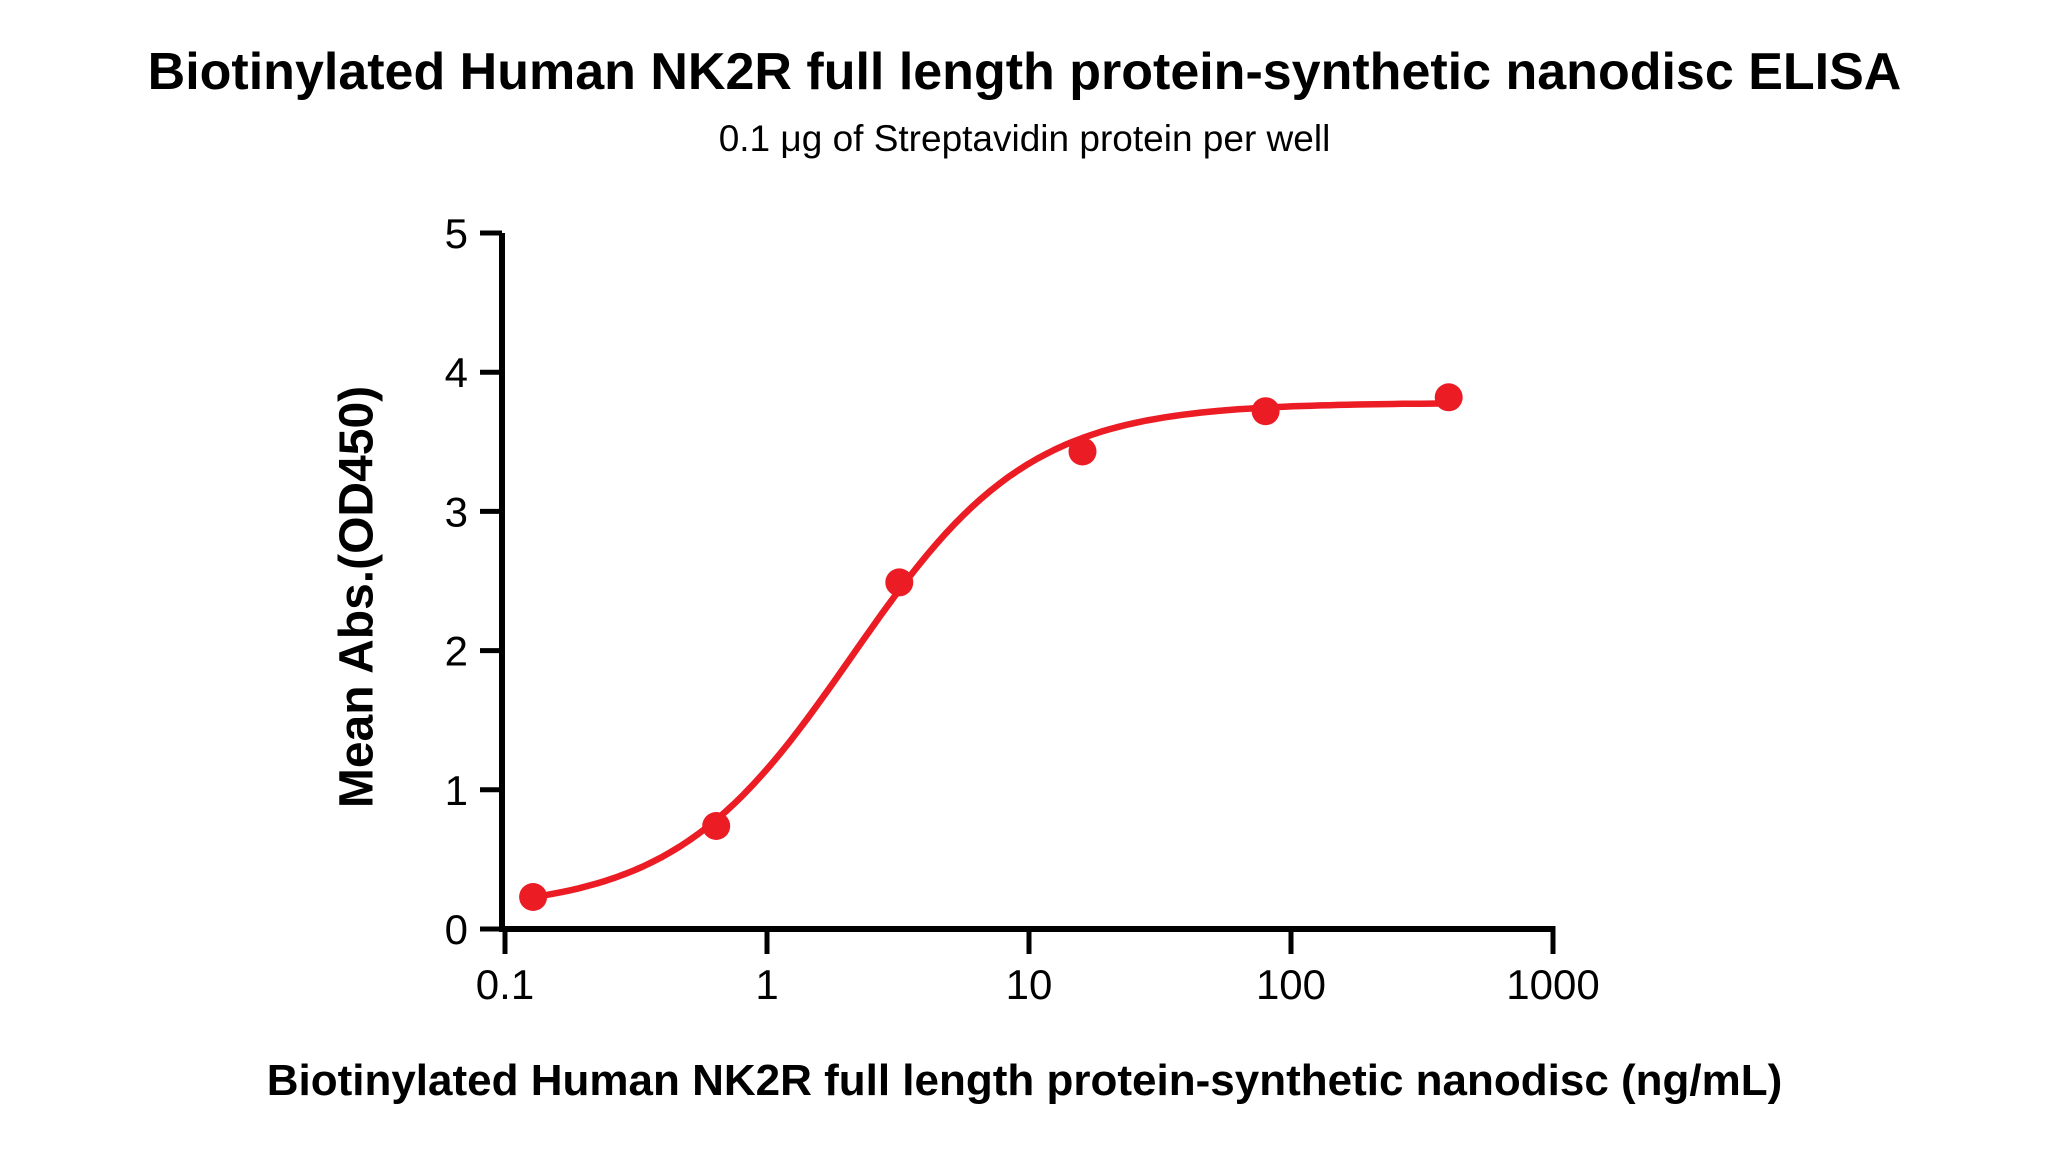  Describe the element at coordinates (1552, 984) in the screenshot. I see `x-tick-label: 1000` at that location.